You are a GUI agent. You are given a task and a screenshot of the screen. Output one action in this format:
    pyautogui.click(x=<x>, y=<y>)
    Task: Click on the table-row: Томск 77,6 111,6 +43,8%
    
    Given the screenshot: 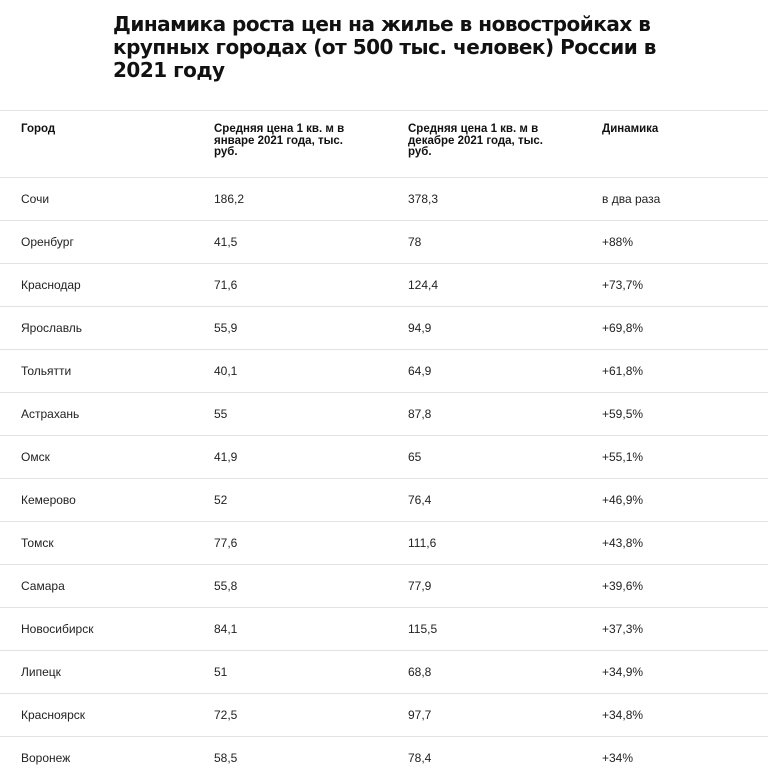 What is the action you would take?
    pyautogui.click(x=384, y=542)
    